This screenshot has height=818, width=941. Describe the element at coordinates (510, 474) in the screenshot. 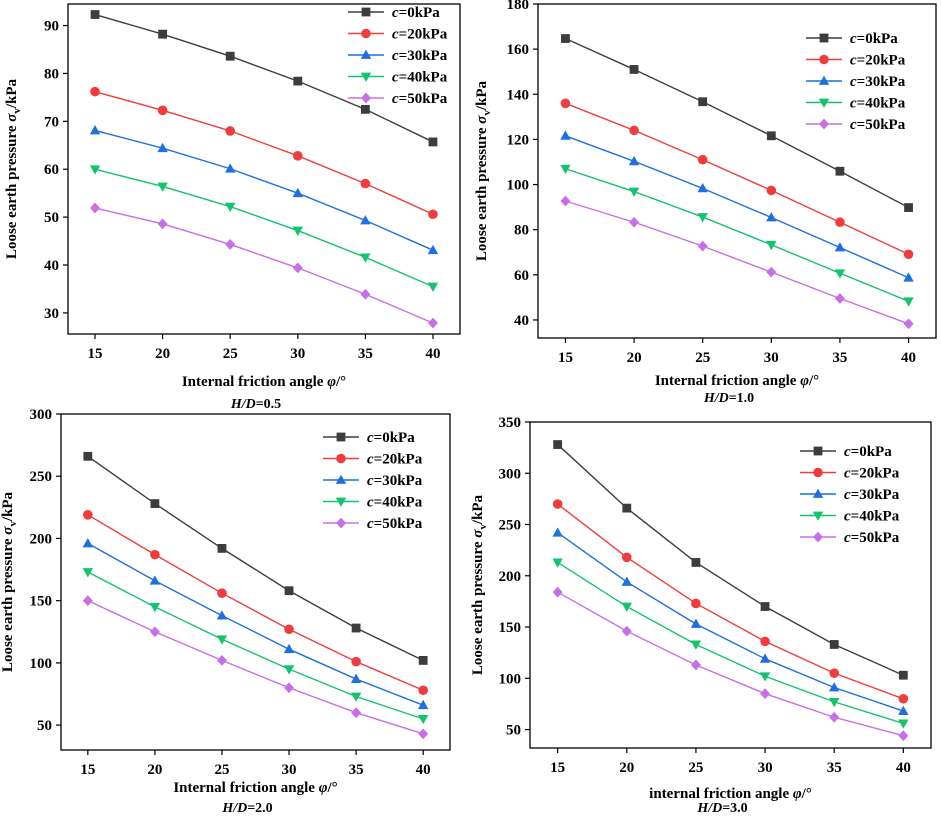

I see `y-tick-label: 300` at that location.